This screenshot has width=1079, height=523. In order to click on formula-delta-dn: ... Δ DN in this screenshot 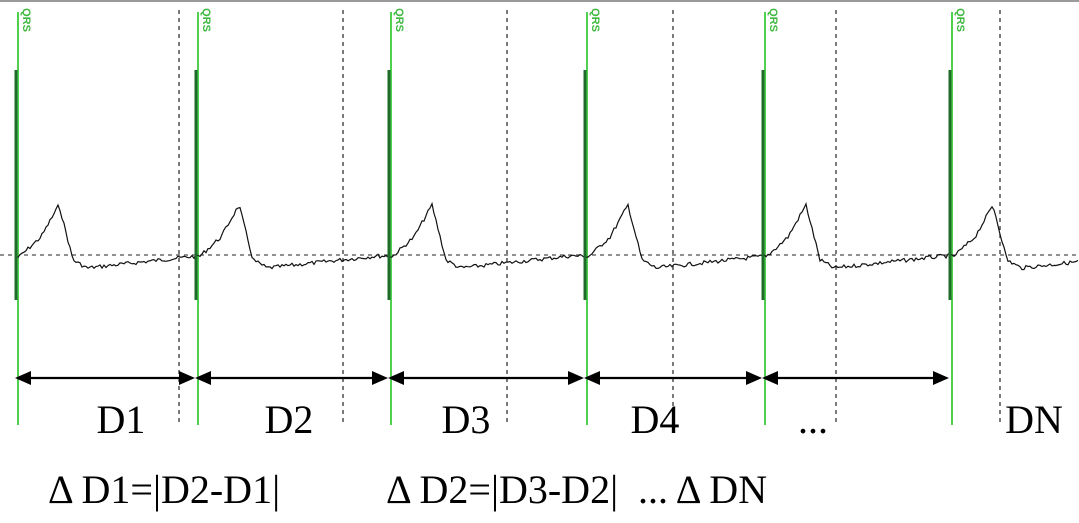, I will do `click(702, 489)`.